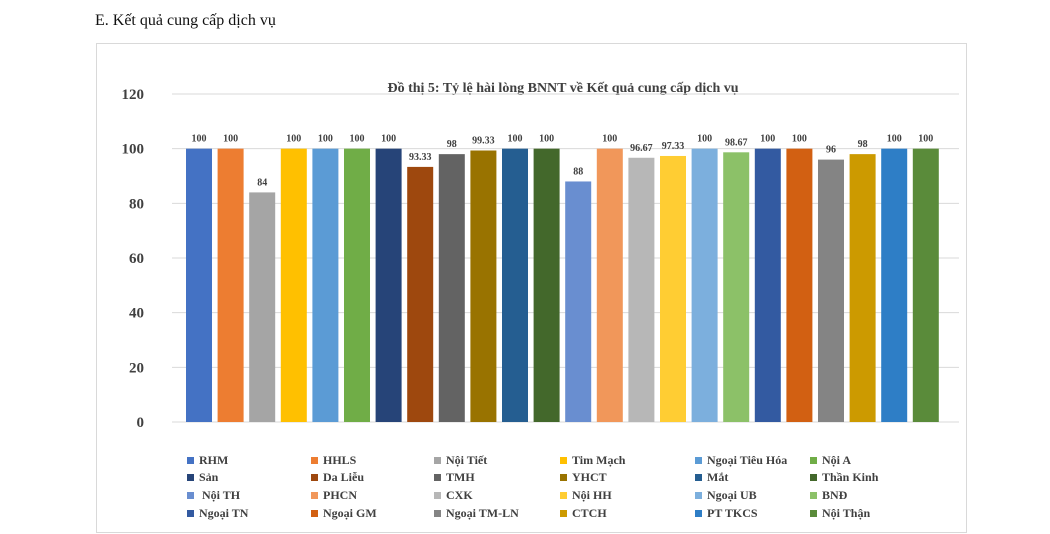 This screenshot has width=1050, height=534. Describe the element at coordinates (747, 460) in the screenshot. I see `legend-label: Ngoại Tiêu Hóa` at that location.